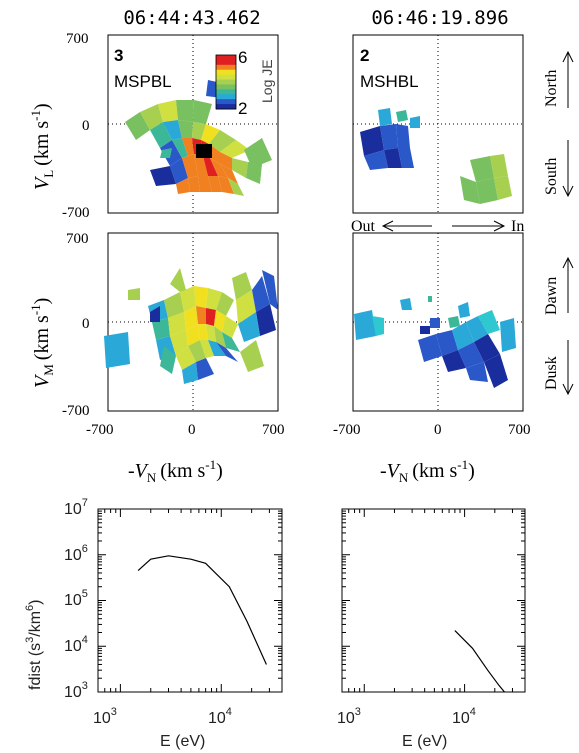  What do you see at coordinates (433, 600) in the screenshot?
I see `fdist-right-panel` at bounding box center [433, 600].